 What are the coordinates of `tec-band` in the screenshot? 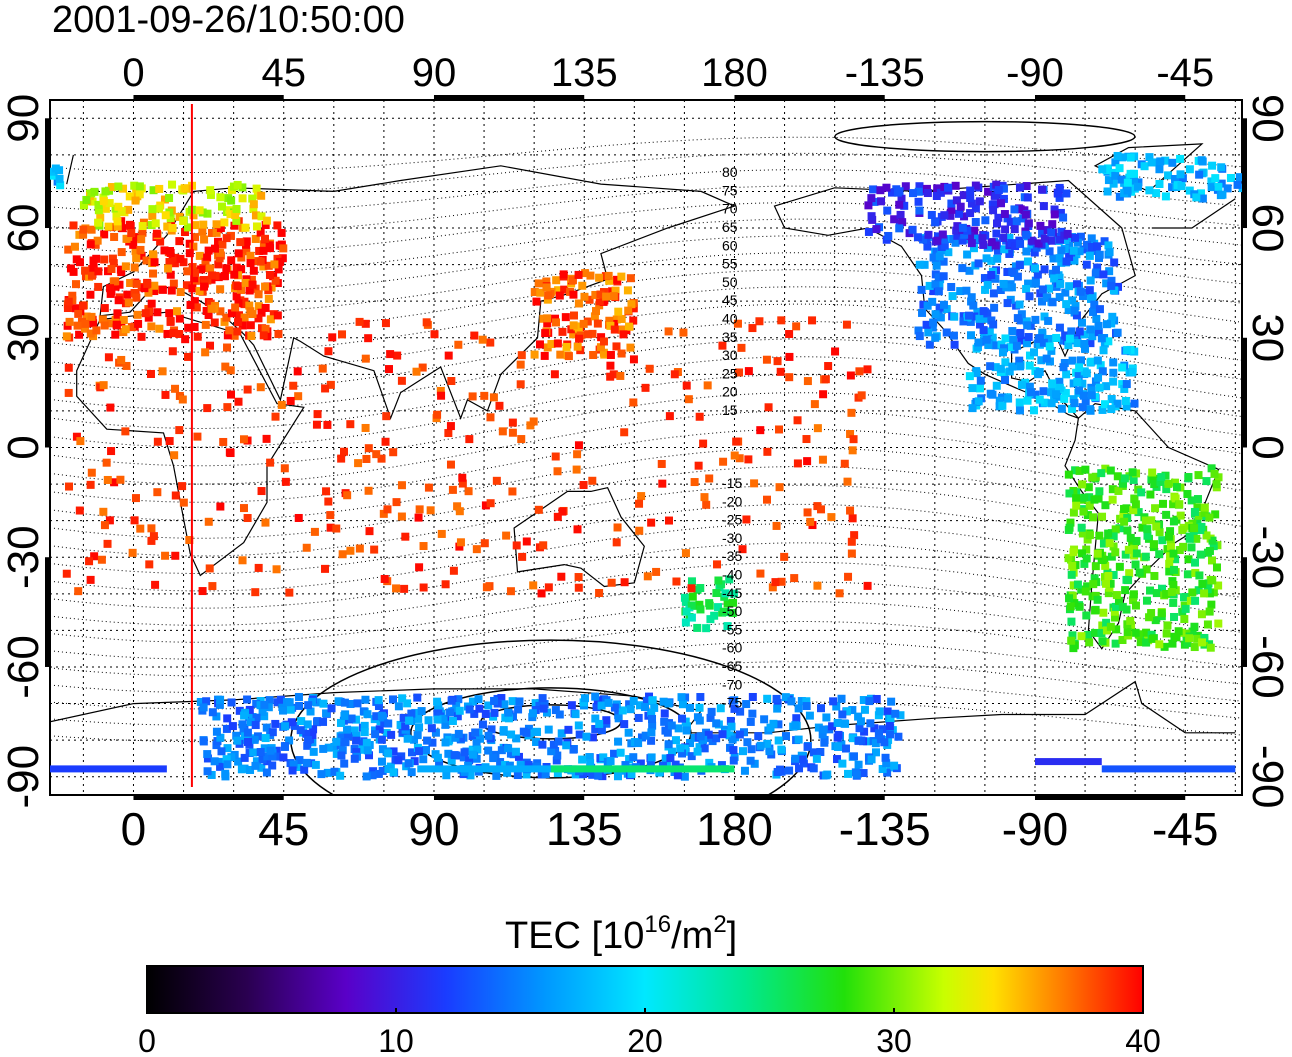 It's located at (1068, 762).